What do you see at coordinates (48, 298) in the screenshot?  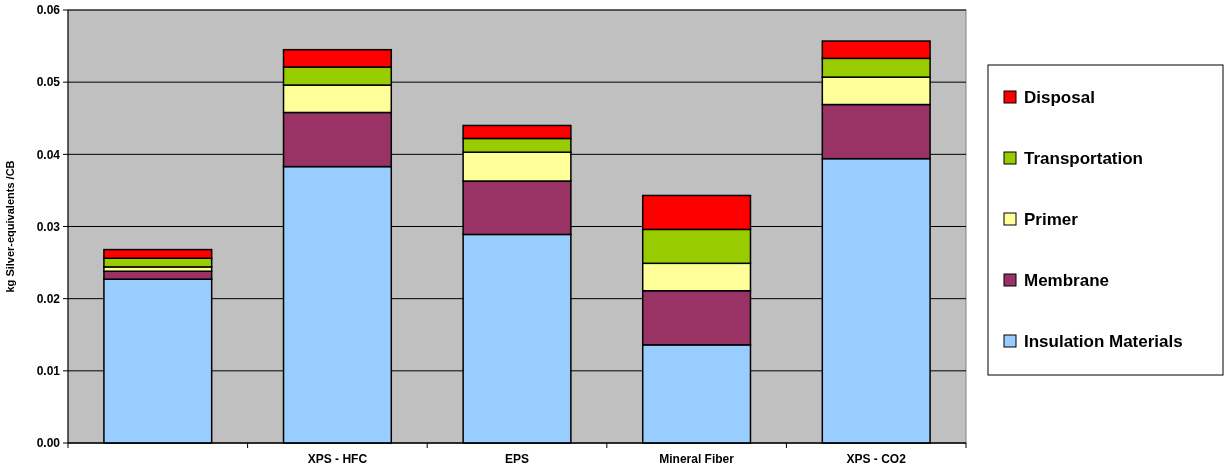 I see `y-tick-label: 0.02` at bounding box center [48, 298].